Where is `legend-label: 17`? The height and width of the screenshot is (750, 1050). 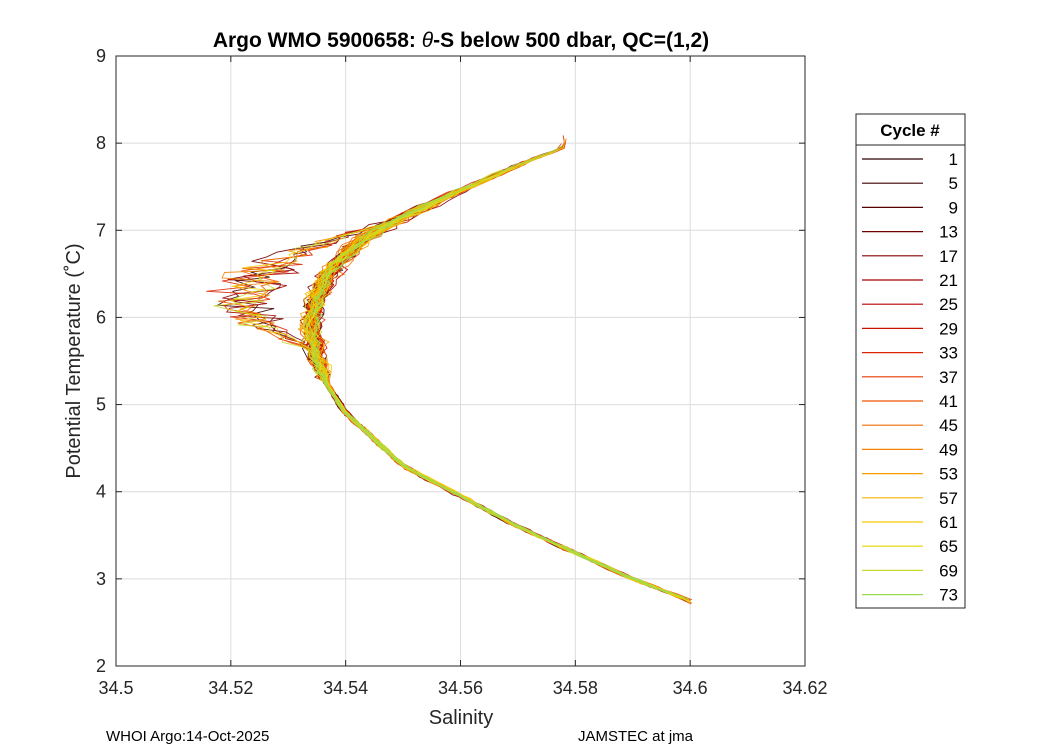 legend-label: 17 is located at coordinates (948, 256).